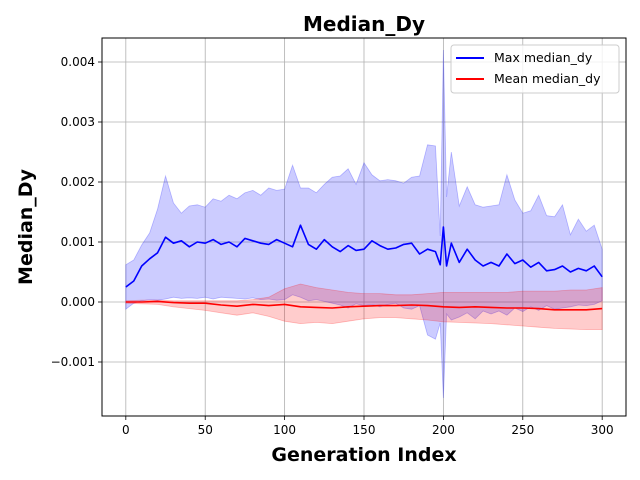  I want to click on x-tick-label: 150, so click(364, 430).